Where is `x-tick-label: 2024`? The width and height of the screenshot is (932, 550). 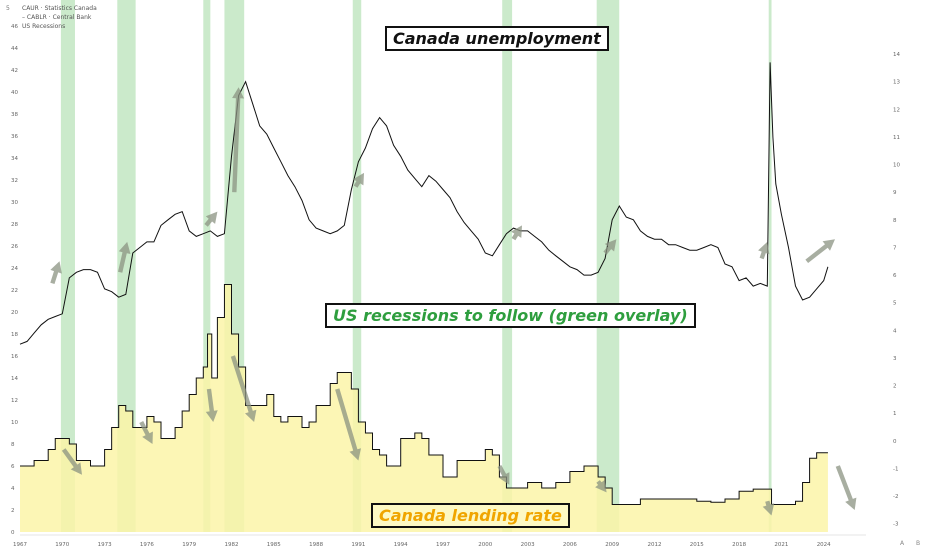
x-tick-label: 2024 is located at coordinates (824, 545).